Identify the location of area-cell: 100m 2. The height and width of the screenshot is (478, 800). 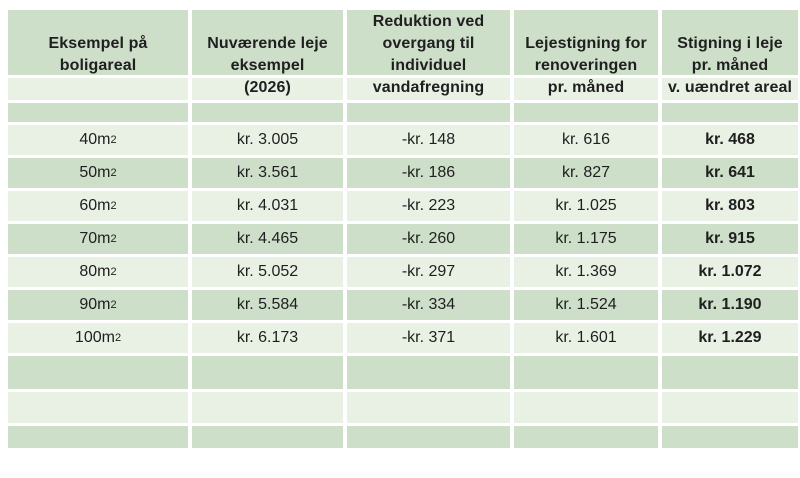
(98, 338).